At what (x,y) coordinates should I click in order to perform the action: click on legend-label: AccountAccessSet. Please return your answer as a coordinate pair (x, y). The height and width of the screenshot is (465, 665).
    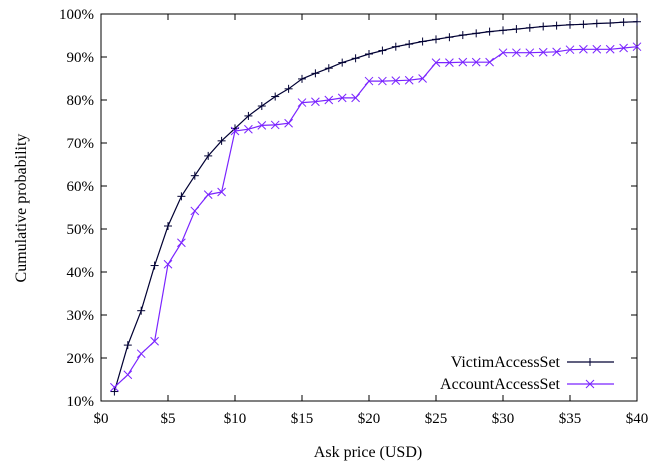
    Looking at the image, I should click on (500, 384).